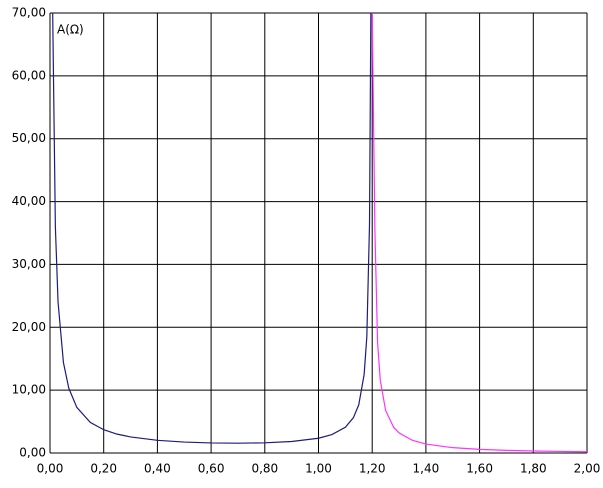 This screenshot has width=603, height=488. Describe the element at coordinates (103, 469) in the screenshot. I see `x-tick-label: 0,20` at that location.